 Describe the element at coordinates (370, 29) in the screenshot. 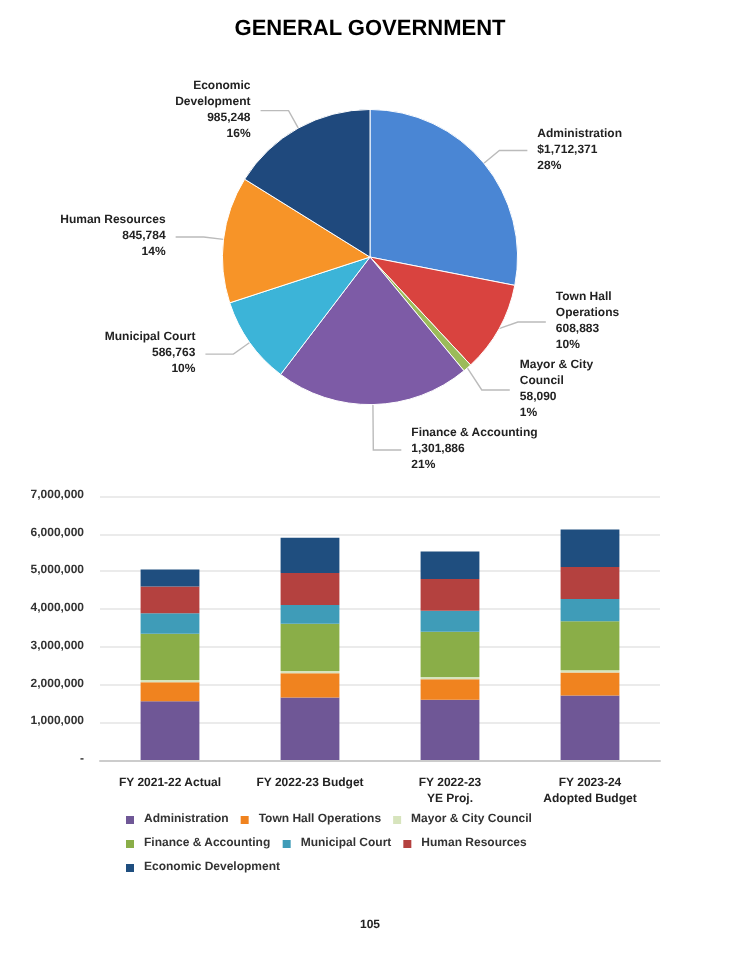

I see `chart-title: GENERAL GOVERNMENT` at that location.